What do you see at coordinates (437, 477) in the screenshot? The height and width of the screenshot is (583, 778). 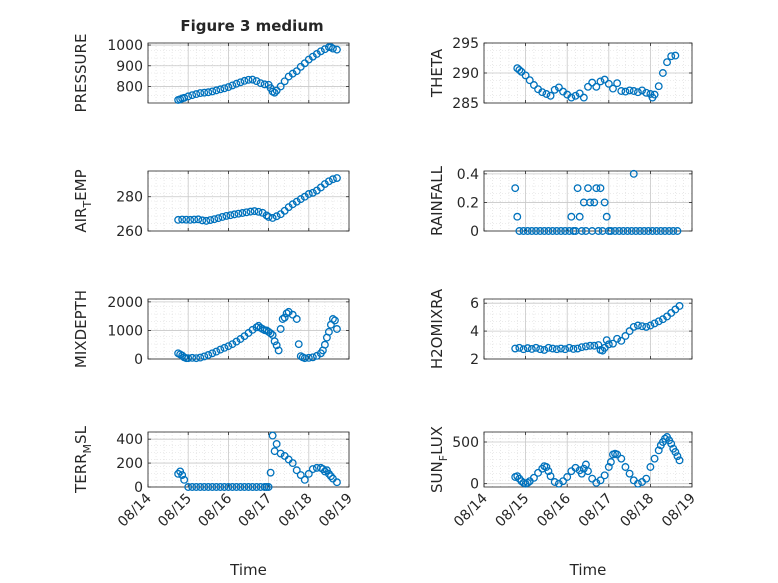 I see `y-axis-label-main: SUN` at bounding box center [437, 477].